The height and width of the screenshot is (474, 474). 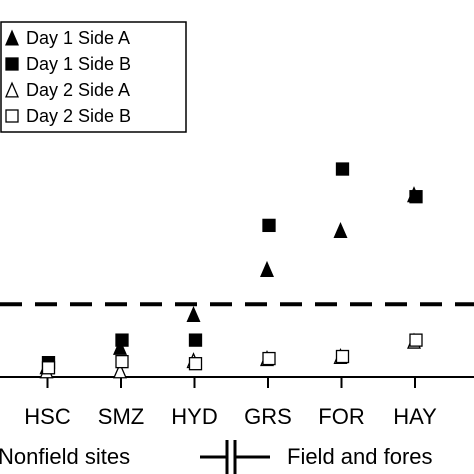 What do you see at coordinates (12, 64) in the screenshot?
I see `legend-marker-day-1-side-b` at bounding box center [12, 64].